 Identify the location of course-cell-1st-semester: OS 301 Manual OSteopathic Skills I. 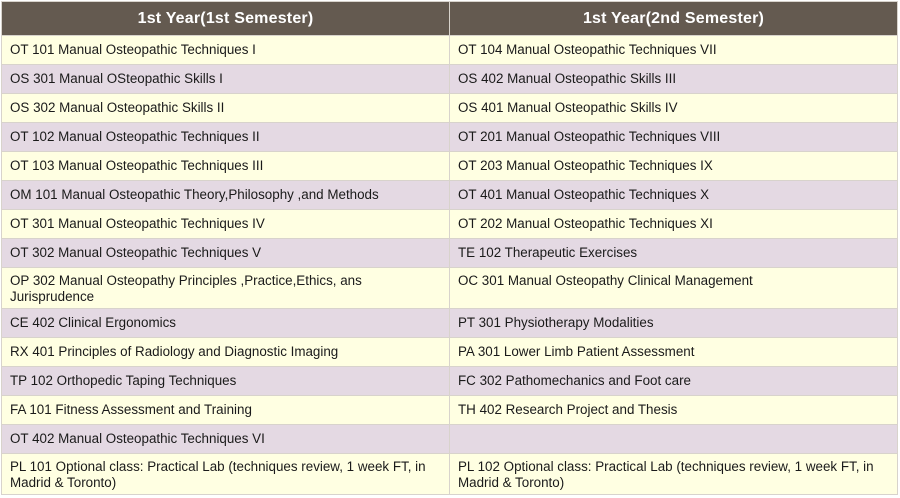
(225, 79).